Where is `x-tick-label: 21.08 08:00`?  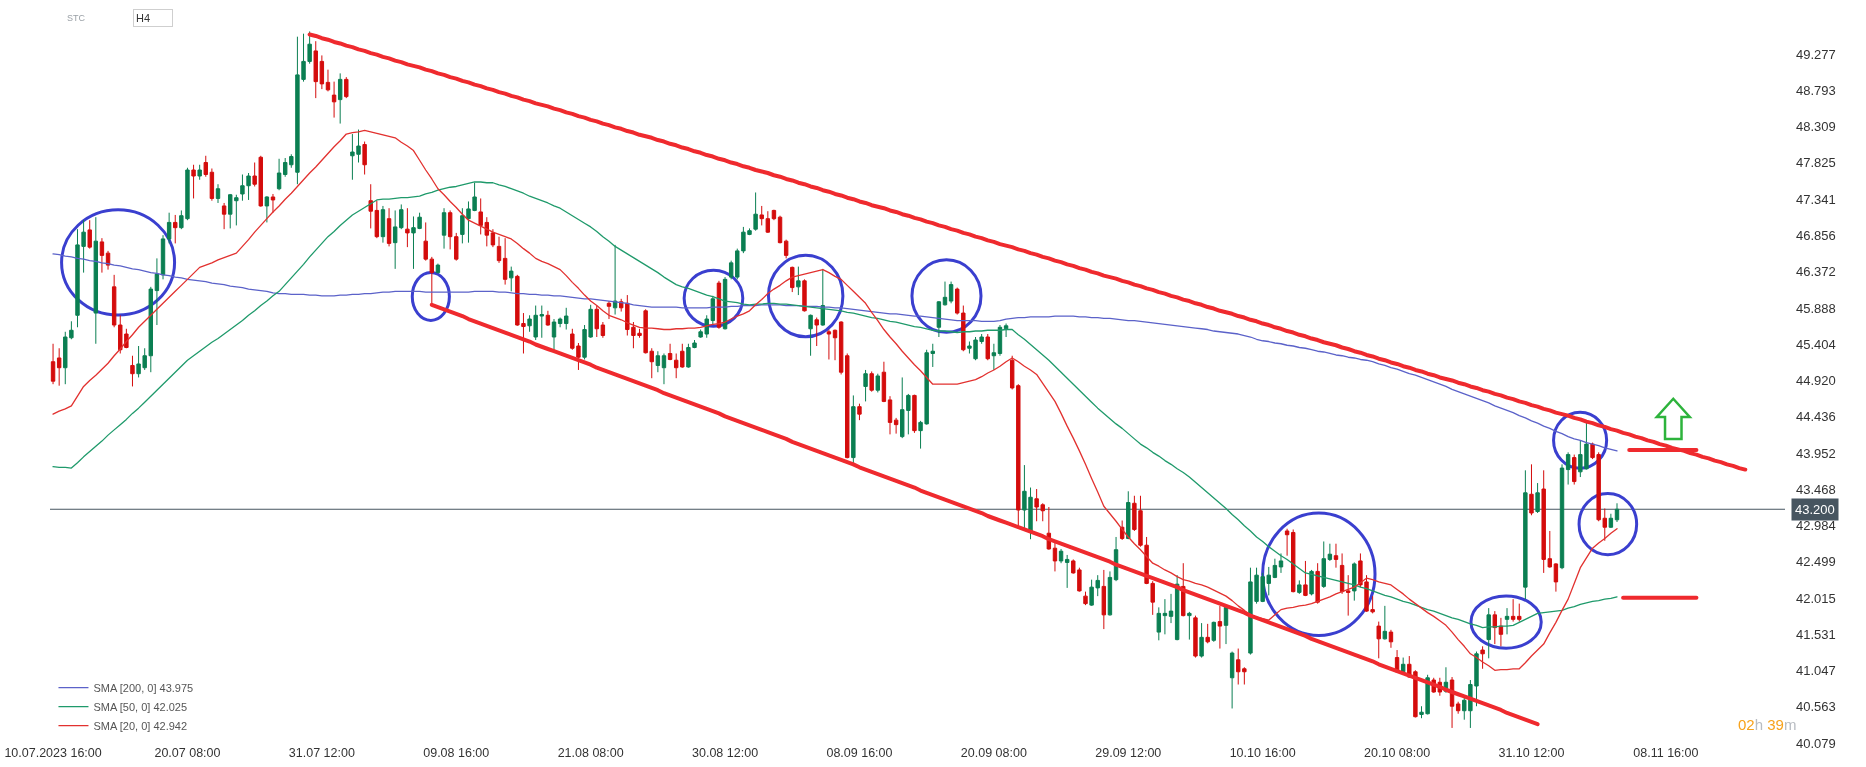
x-tick-label: 21.08 08:00 is located at coordinates (590, 752).